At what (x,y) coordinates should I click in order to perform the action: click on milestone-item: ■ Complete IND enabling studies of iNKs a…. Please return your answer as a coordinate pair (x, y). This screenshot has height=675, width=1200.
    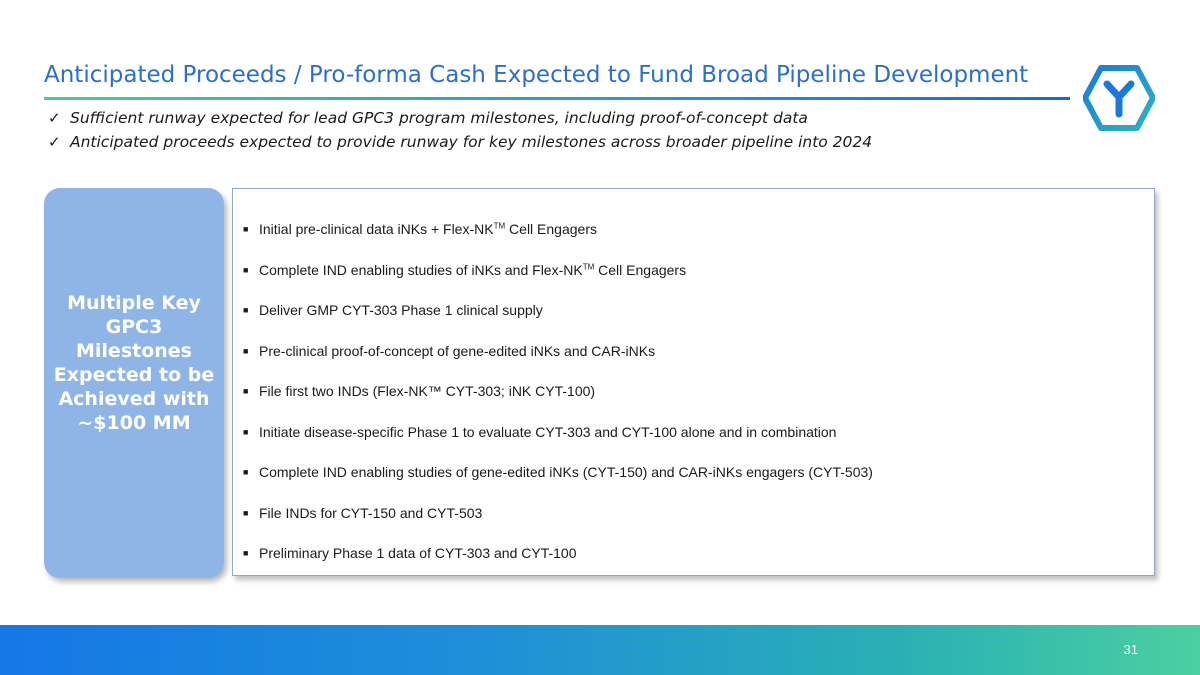
    Looking at the image, I should click on (558, 270).